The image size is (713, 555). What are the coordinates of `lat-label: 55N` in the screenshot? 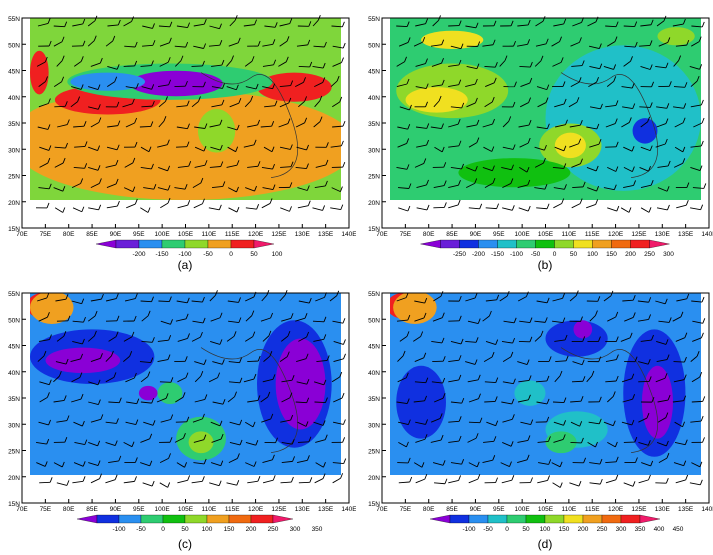 It's located at (374, 294).